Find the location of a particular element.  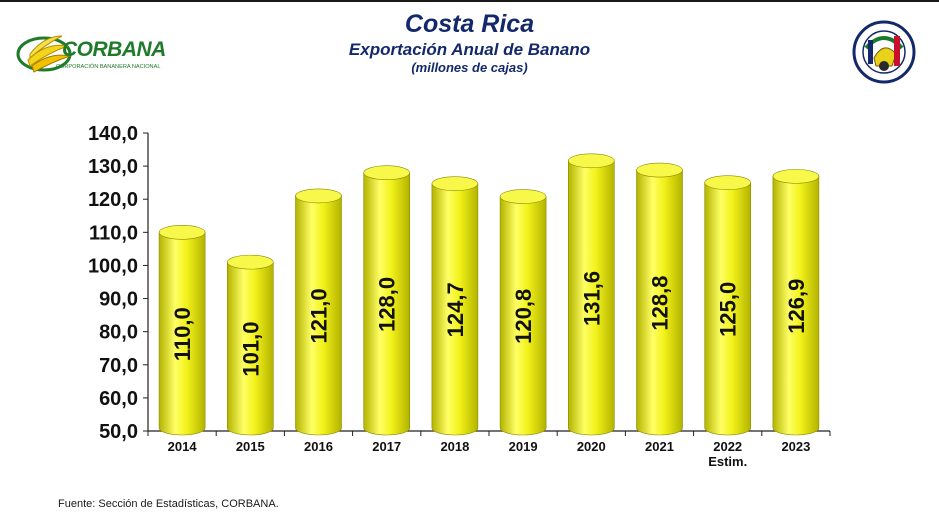

y-tick-label: 60,0 is located at coordinates (118, 399).